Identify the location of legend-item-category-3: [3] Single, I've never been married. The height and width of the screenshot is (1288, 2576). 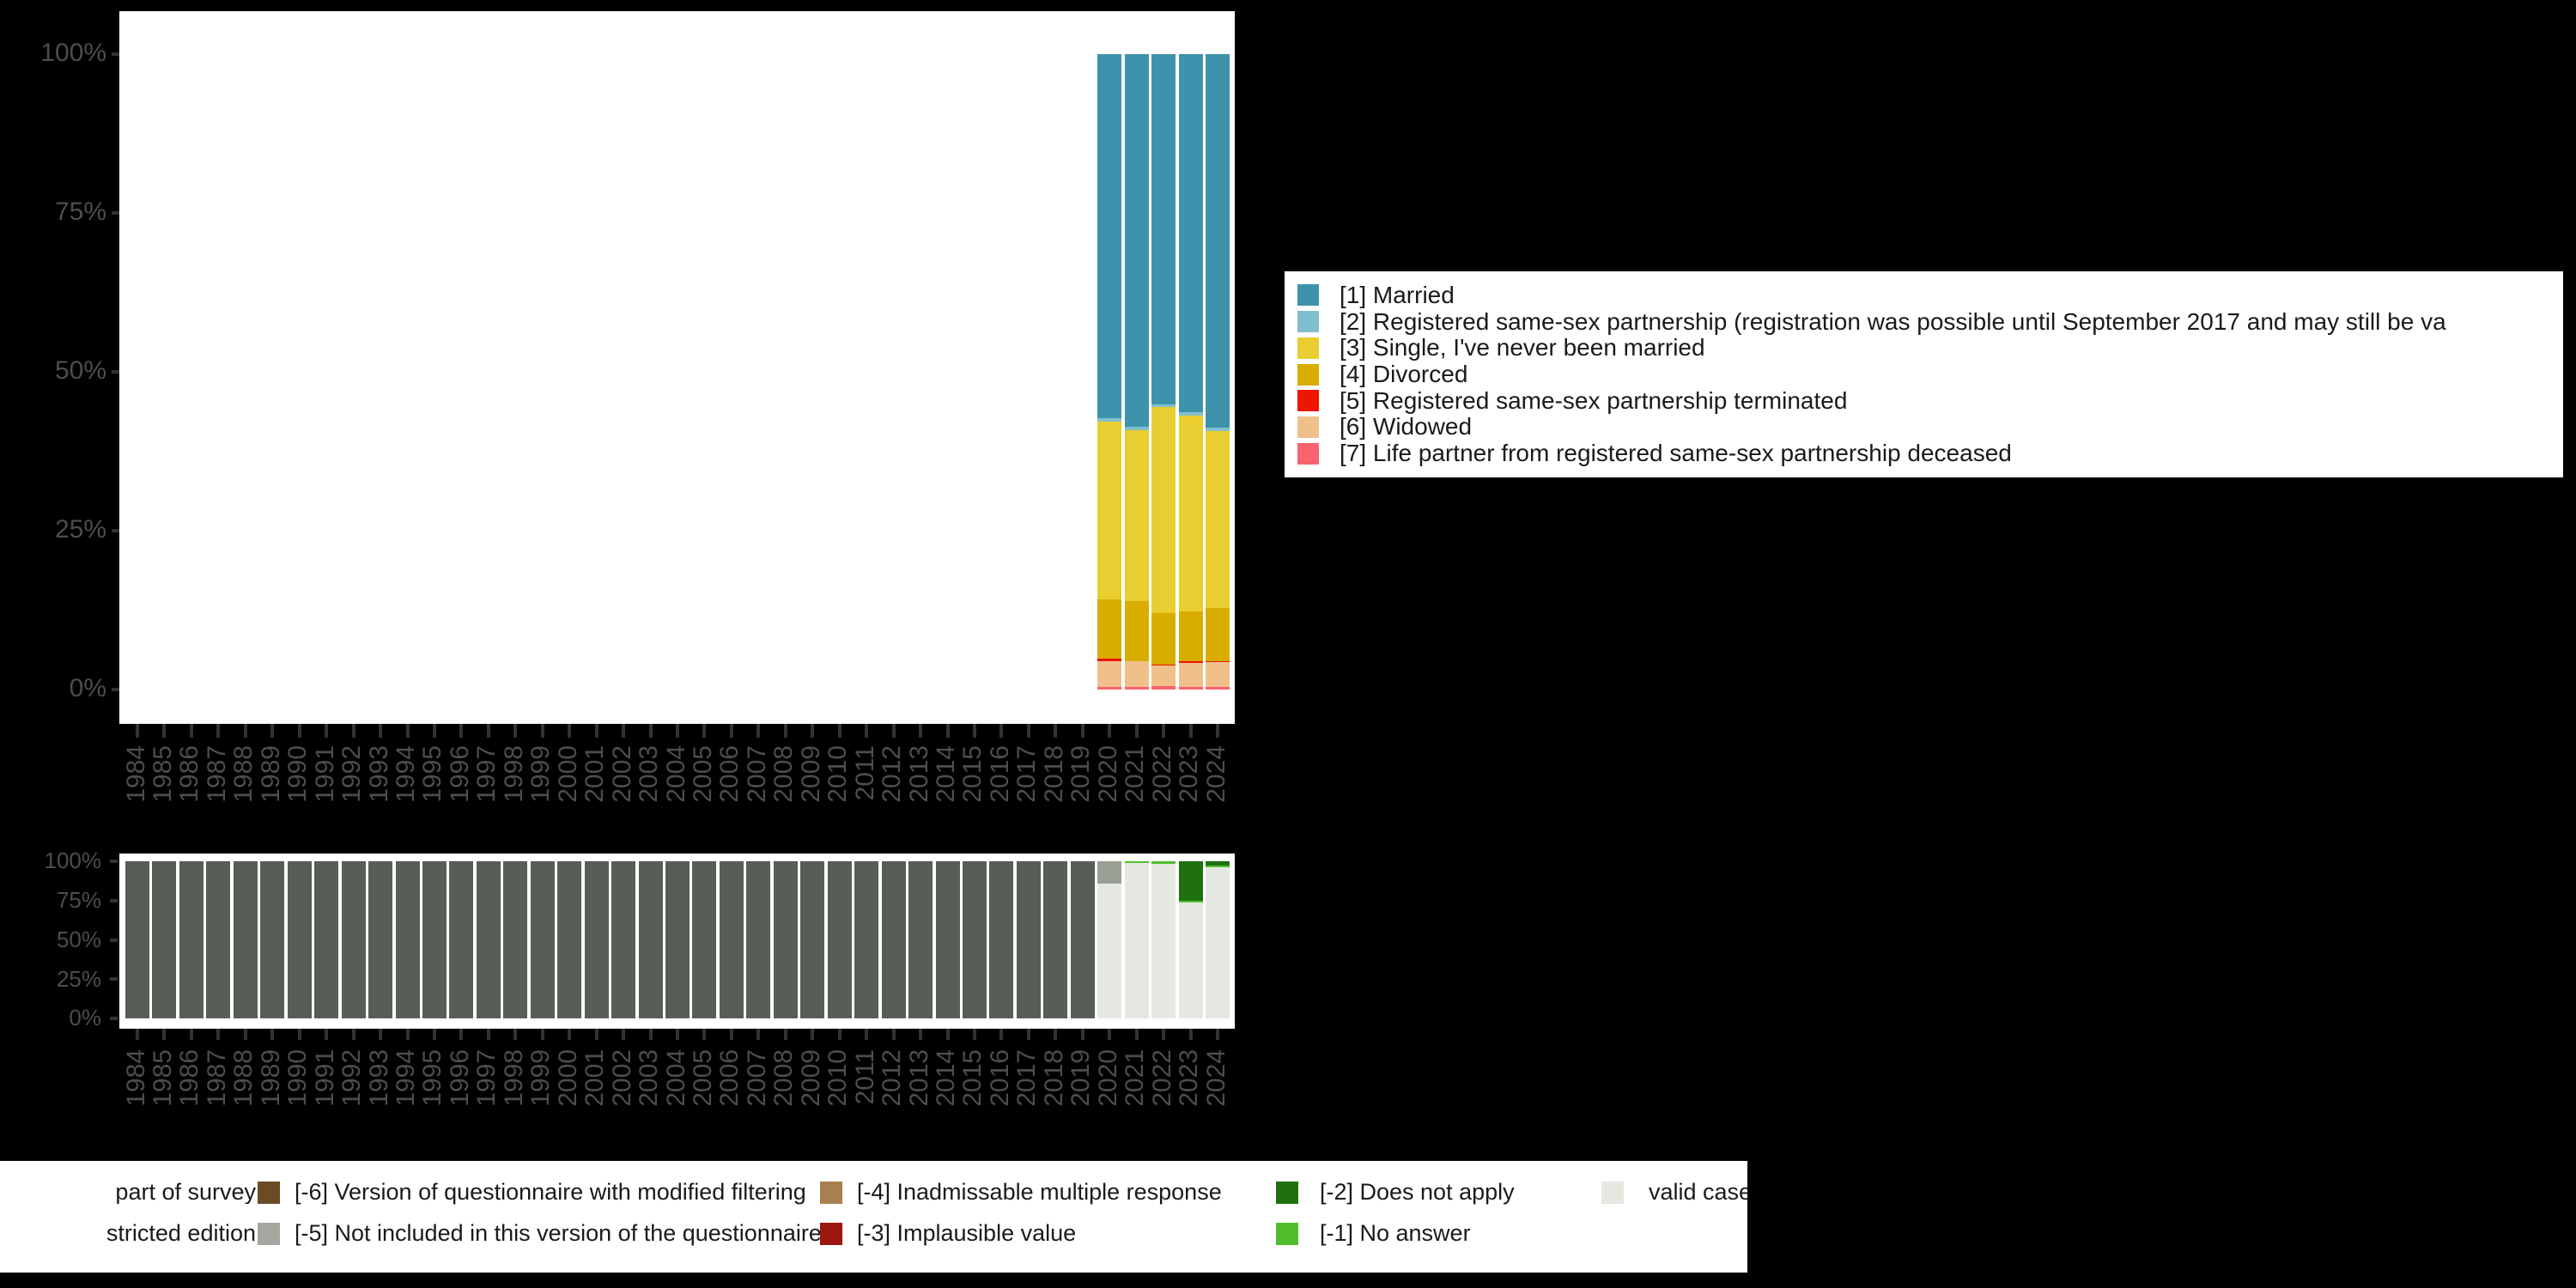
(1924, 347).